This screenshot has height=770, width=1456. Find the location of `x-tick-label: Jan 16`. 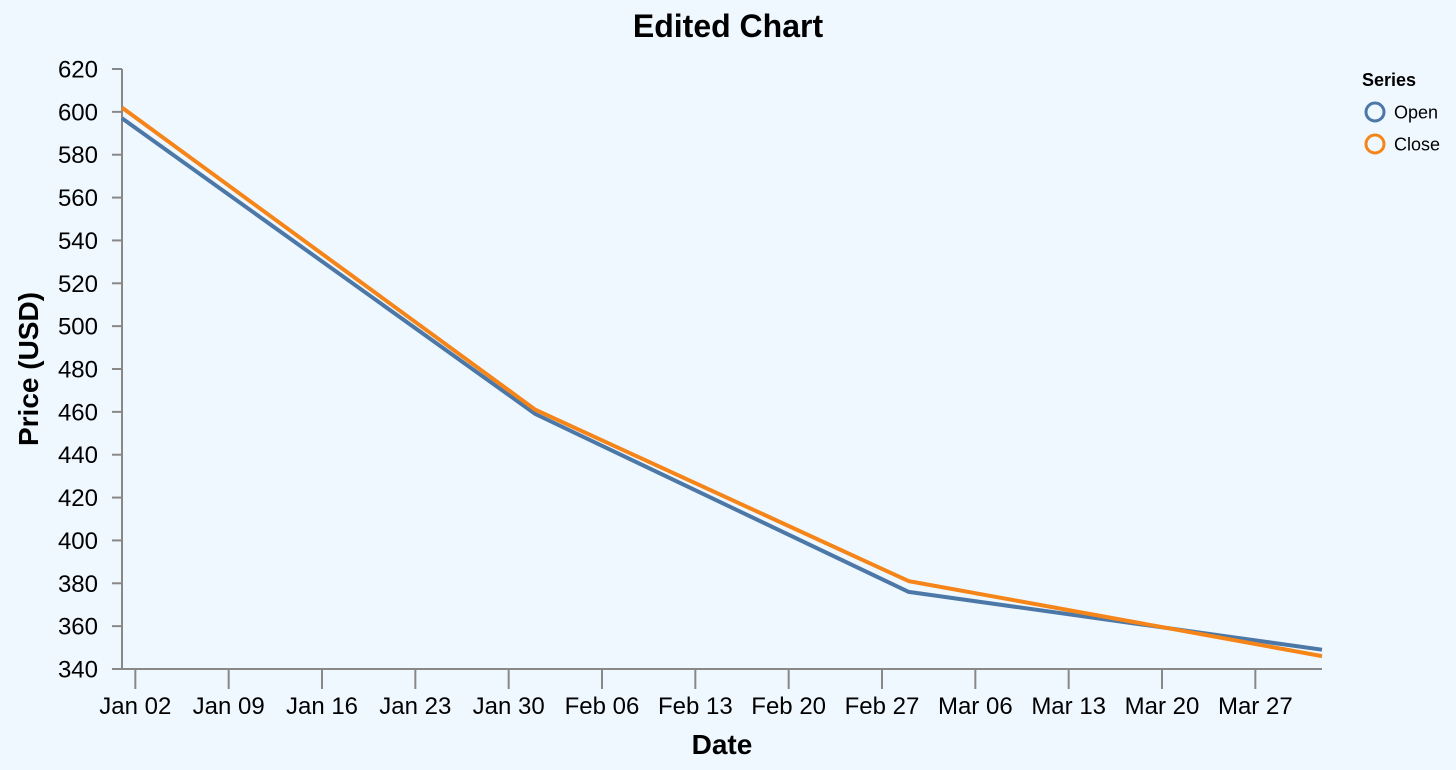

x-tick-label: Jan 16 is located at coordinates (322, 706).